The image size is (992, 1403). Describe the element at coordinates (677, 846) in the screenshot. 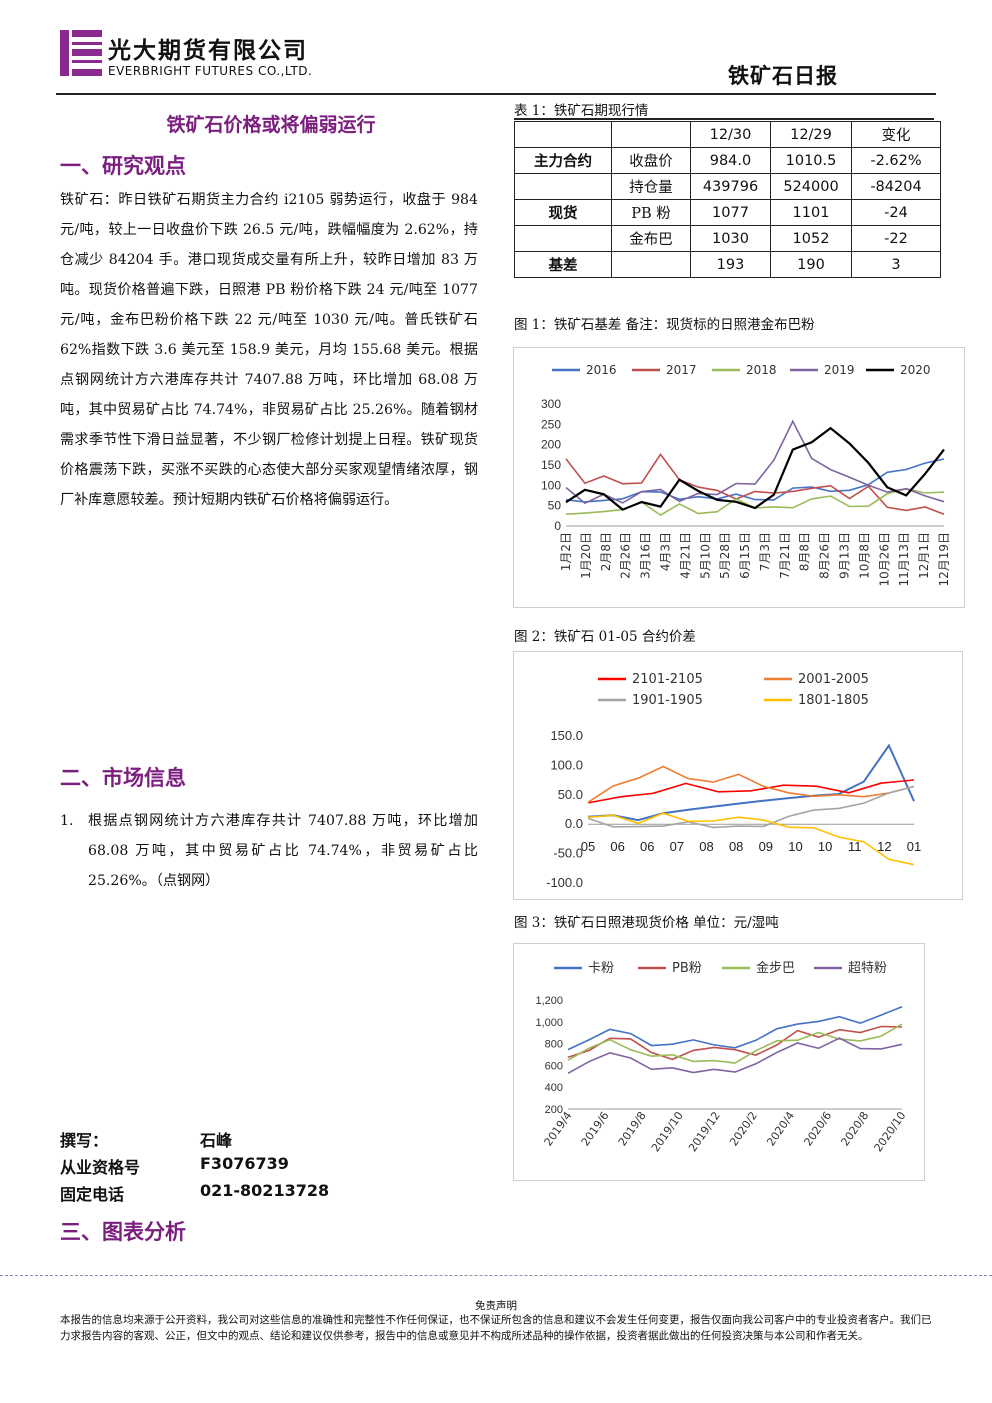

I see `x-tick-label: 07` at that location.